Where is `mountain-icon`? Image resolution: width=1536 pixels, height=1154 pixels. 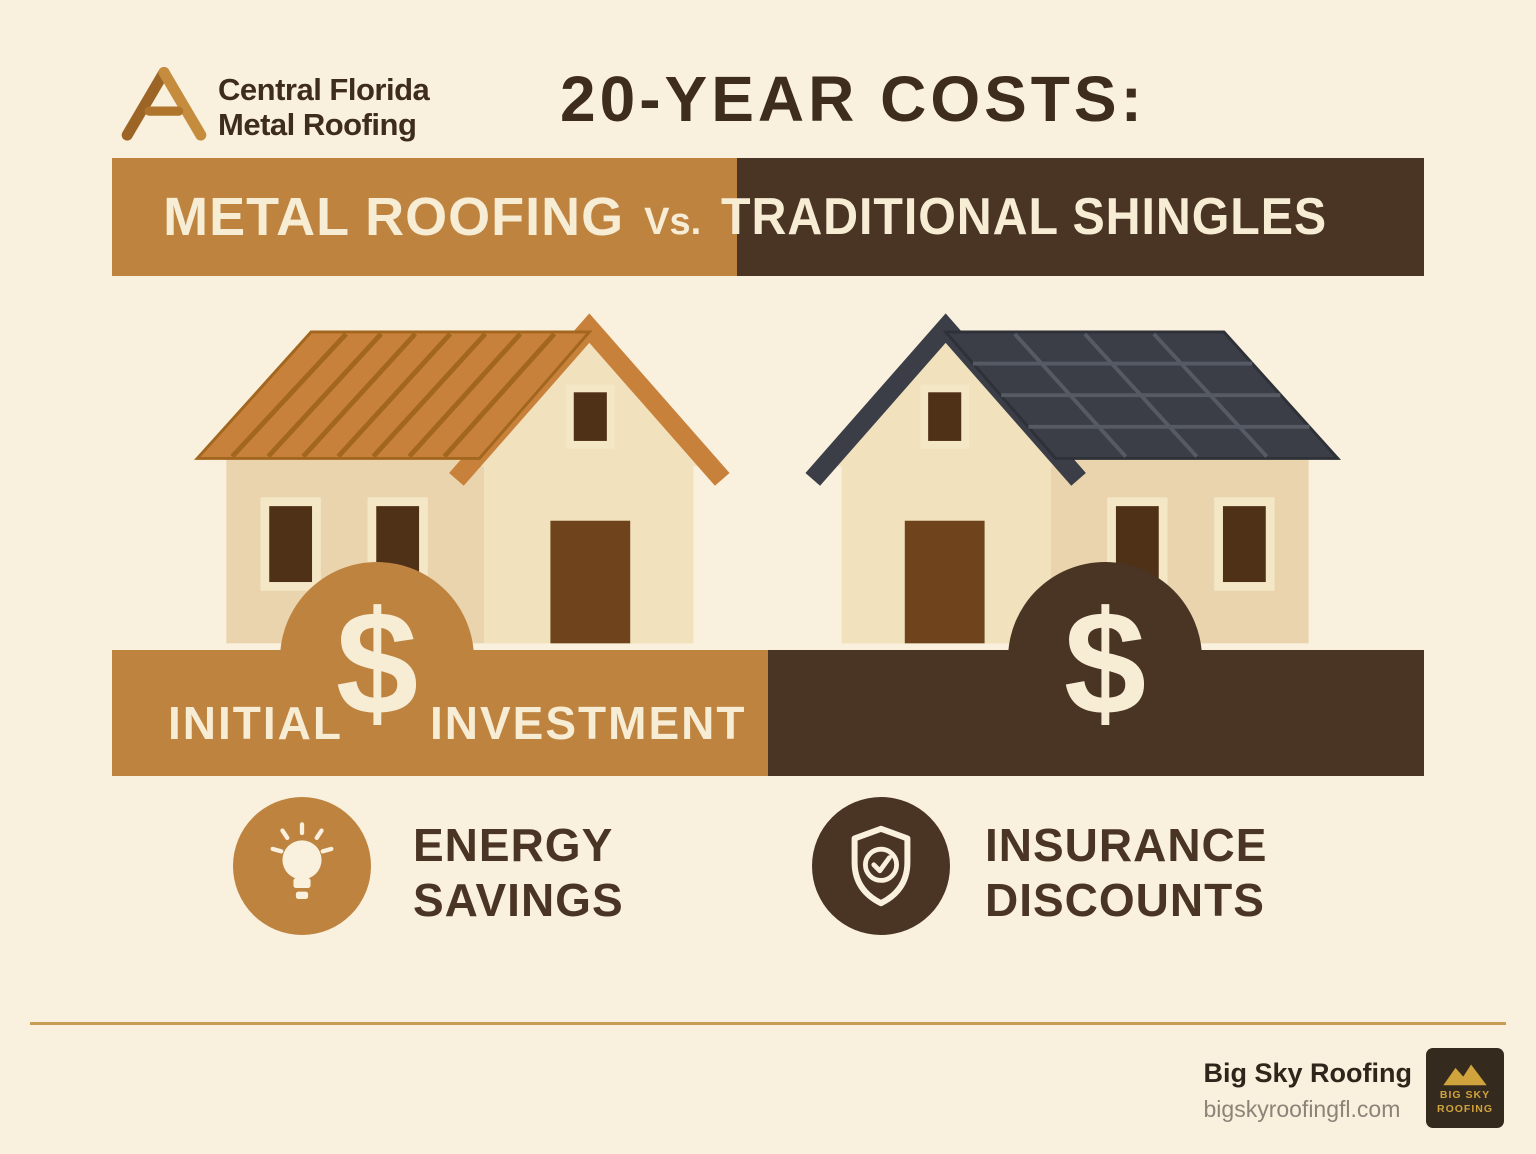
mountain-icon is located at coordinates (1465, 1075).